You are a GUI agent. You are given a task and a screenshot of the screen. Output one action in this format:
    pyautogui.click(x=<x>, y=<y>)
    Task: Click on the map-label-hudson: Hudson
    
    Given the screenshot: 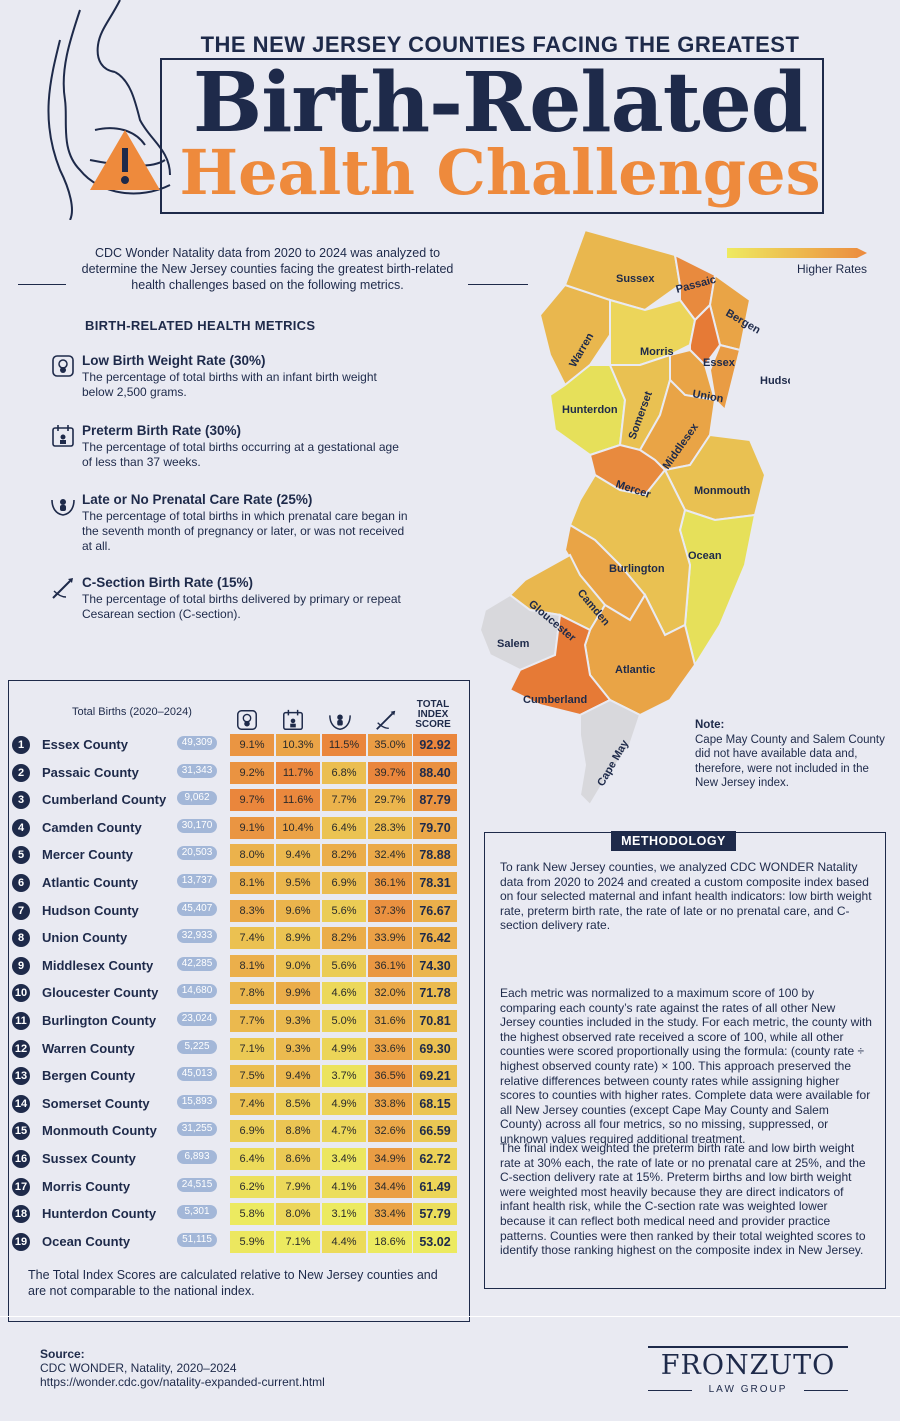 What is the action you would take?
    pyautogui.click(x=775, y=381)
    